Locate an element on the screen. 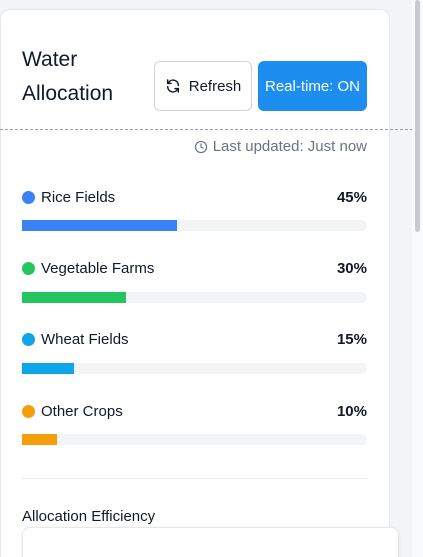 The image size is (423, 557). clock-icon is located at coordinates (200, 146).